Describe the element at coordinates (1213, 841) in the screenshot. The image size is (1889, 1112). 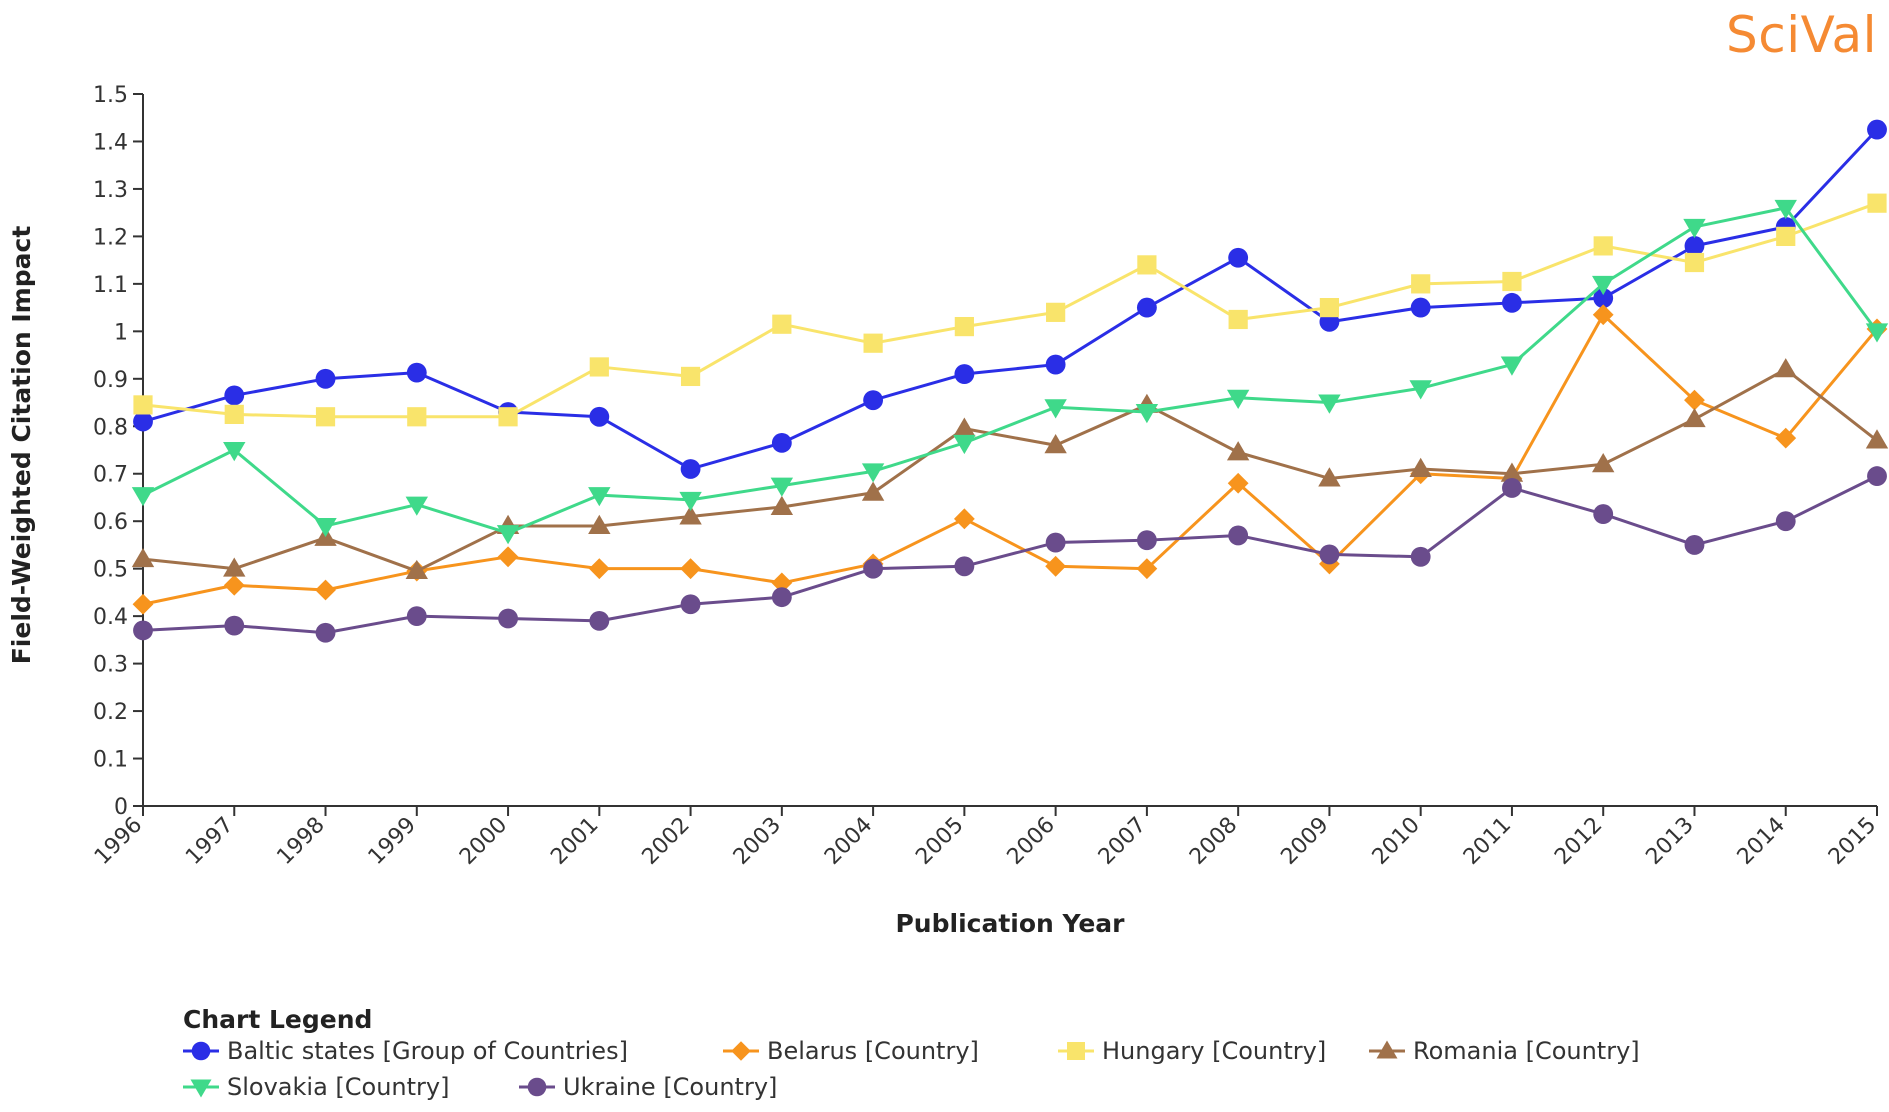
I see `x-tick-label: 2008` at that location.